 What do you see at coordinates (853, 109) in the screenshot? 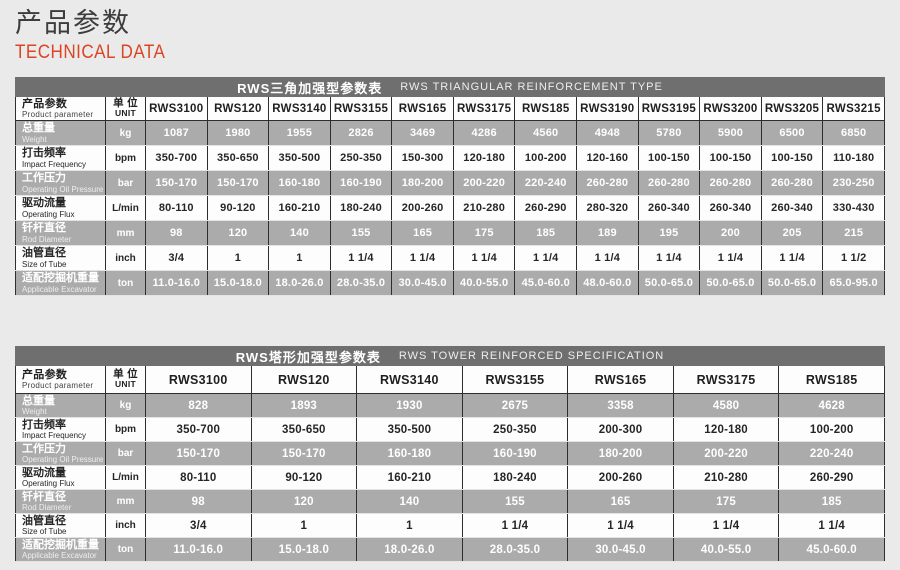
I see `model-header: RWS3215` at bounding box center [853, 109].